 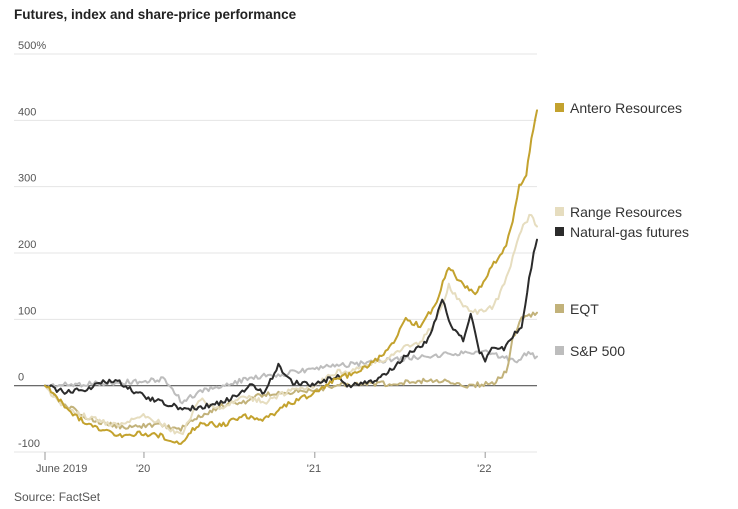 What do you see at coordinates (29, 444) in the screenshot?
I see `y-tick-label: -100` at bounding box center [29, 444].